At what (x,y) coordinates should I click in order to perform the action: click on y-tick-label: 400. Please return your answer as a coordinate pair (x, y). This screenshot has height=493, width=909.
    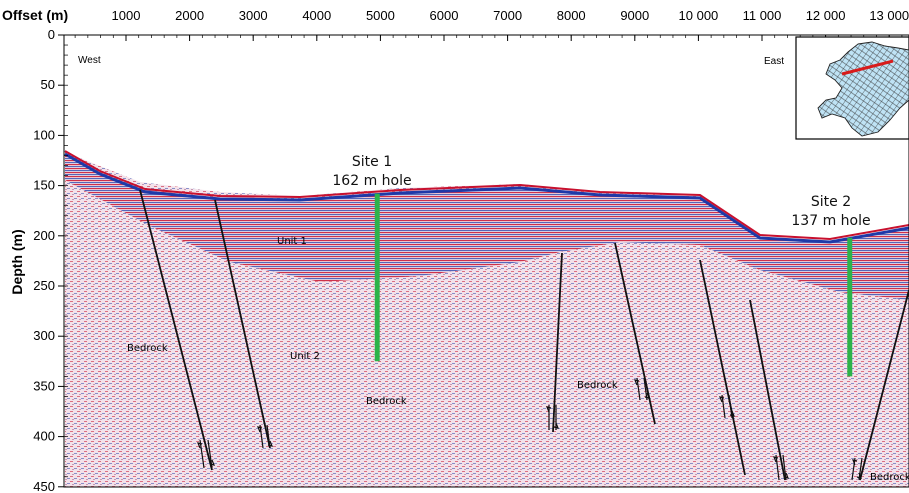
    Looking at the image, I should click on (44, 436).